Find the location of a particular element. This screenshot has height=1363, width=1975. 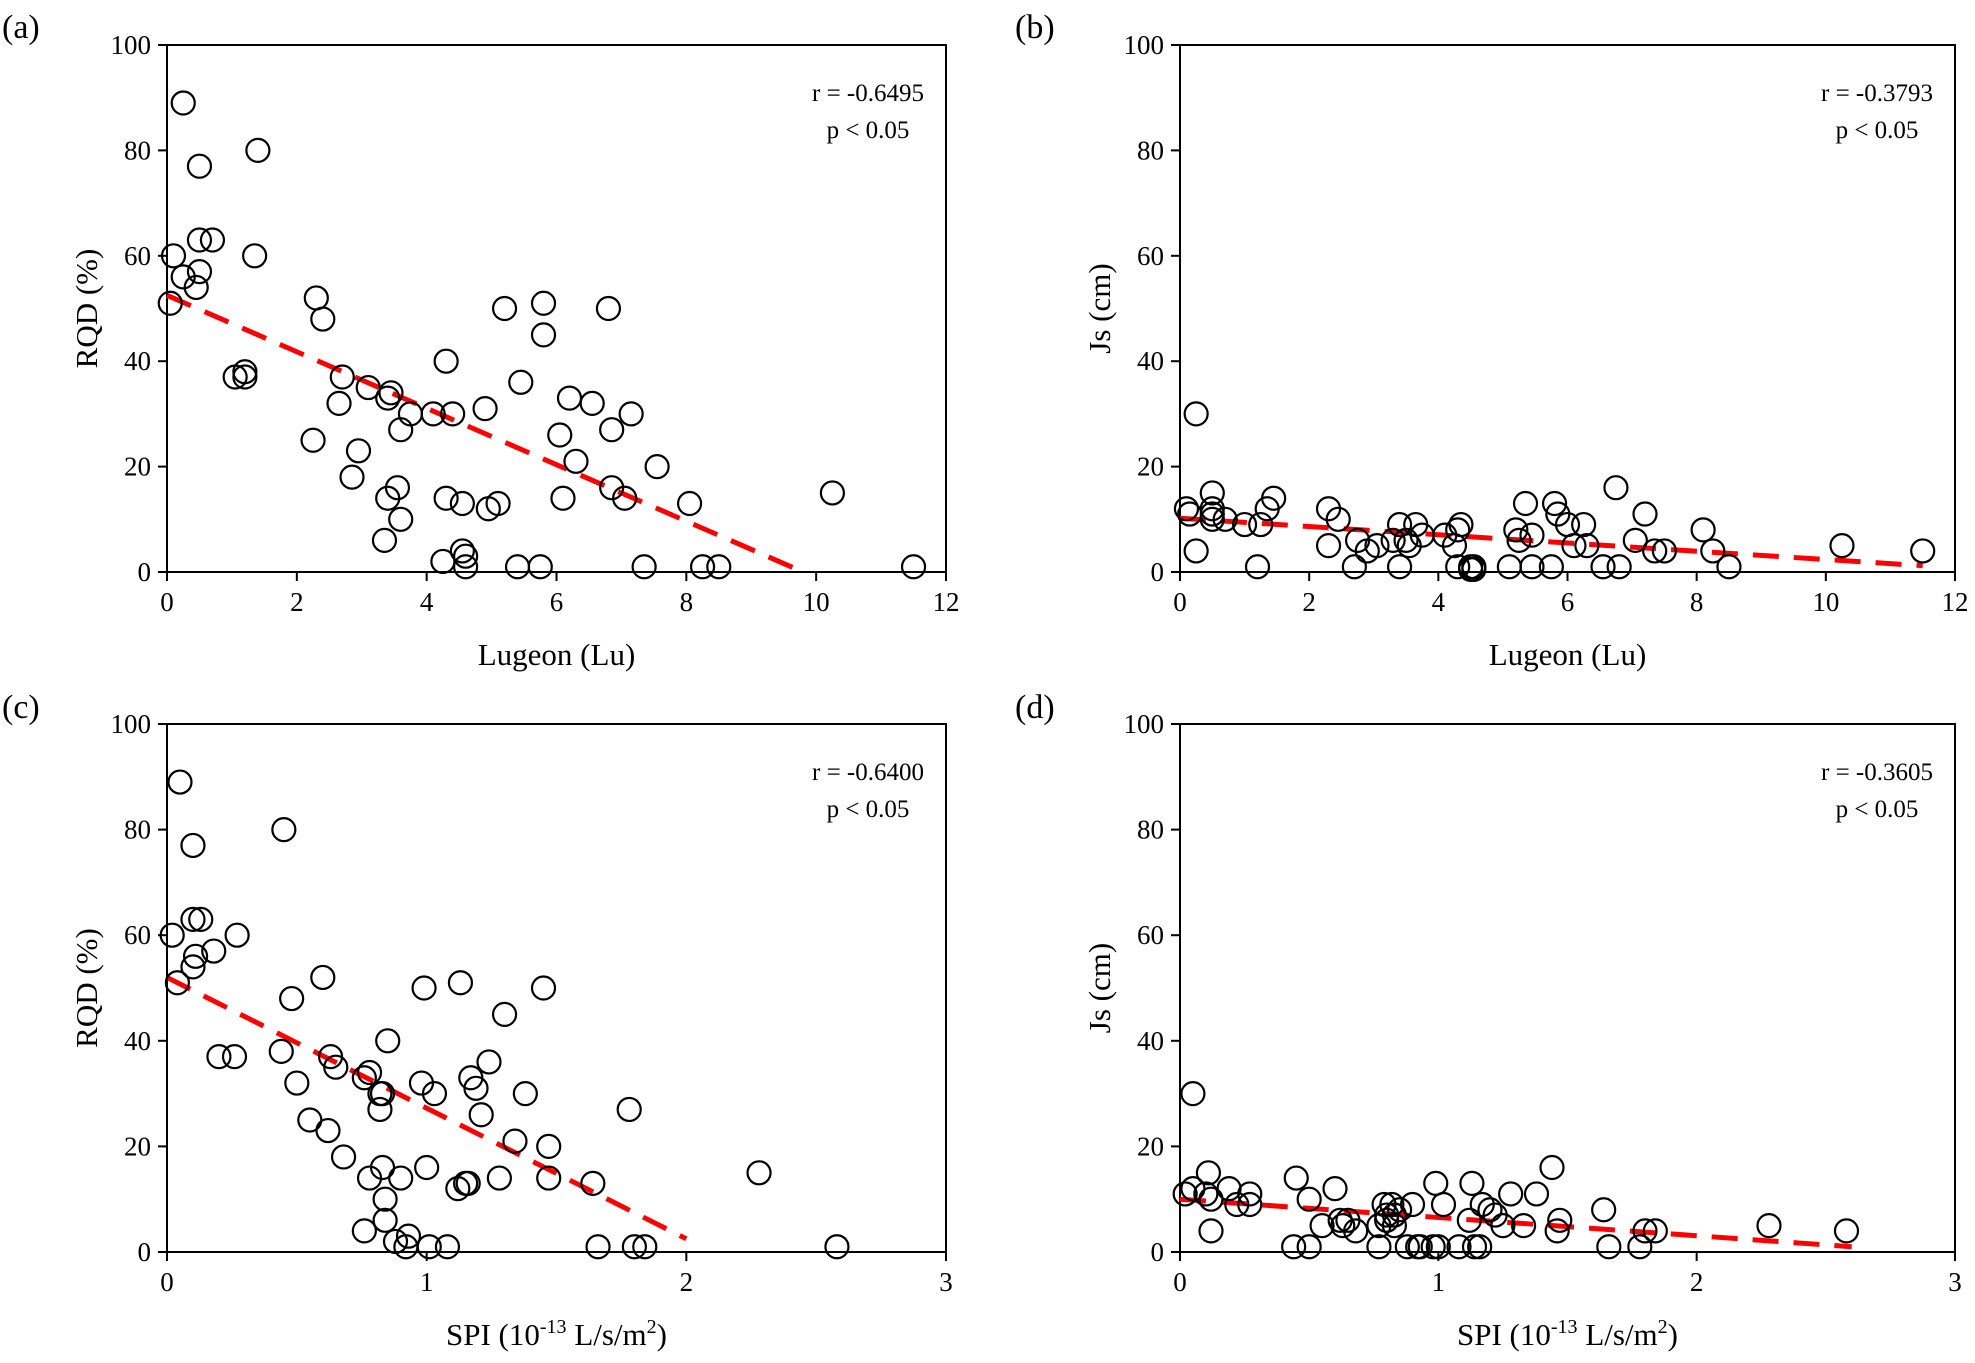

stat-r: r = -0.6495 is located at coordinates (868, 93).